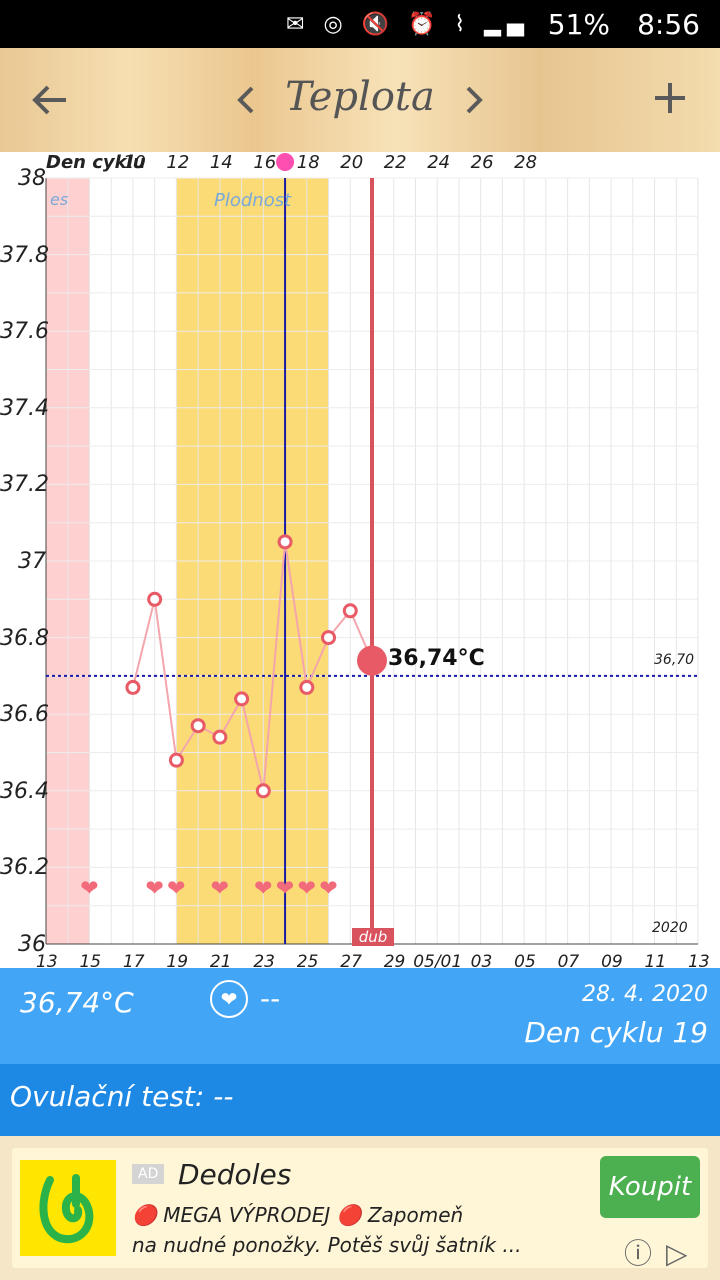  What do you see at coordinates (246, 100) in the screenshot?
I see `chevron-left-icon` at bounding box center [246, 100].